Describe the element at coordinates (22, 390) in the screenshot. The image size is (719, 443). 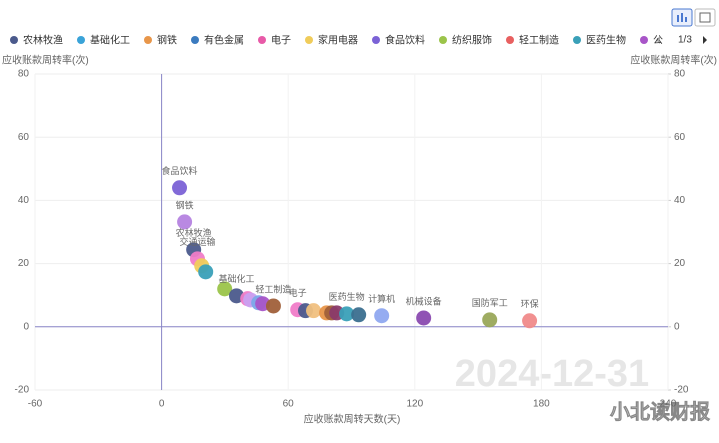
I see `y-tick-label: -20` at that location.